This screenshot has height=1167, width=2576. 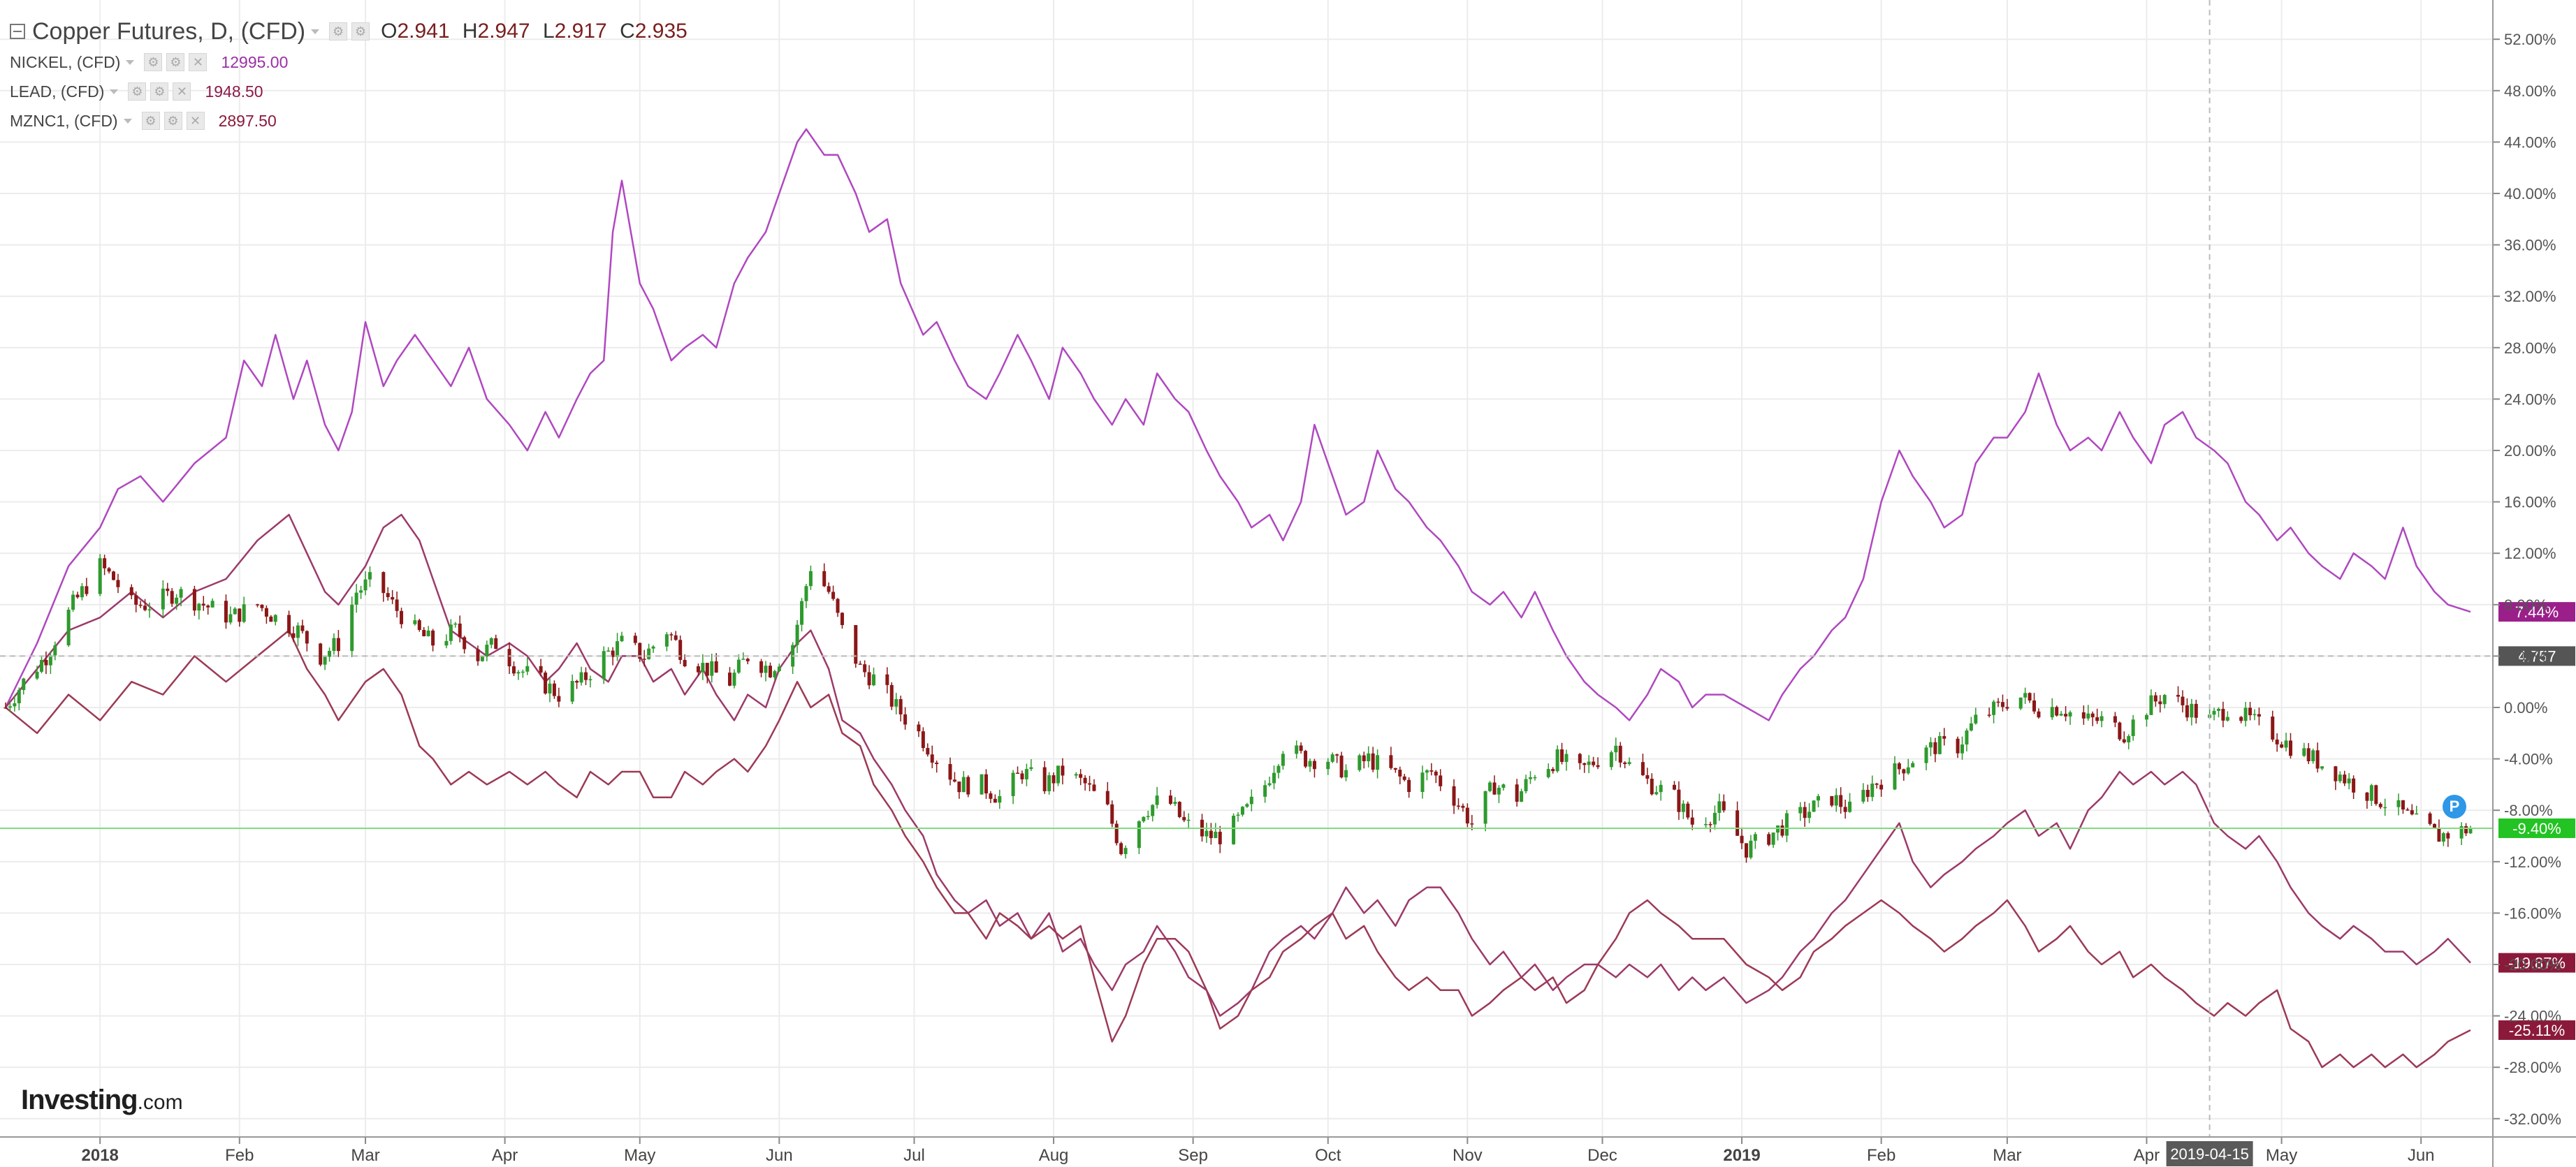 What do you see at coordinates (247, 120) in the screenshot?
I see `legend-series-value: 2897.50` at bounding box center [247, 120].